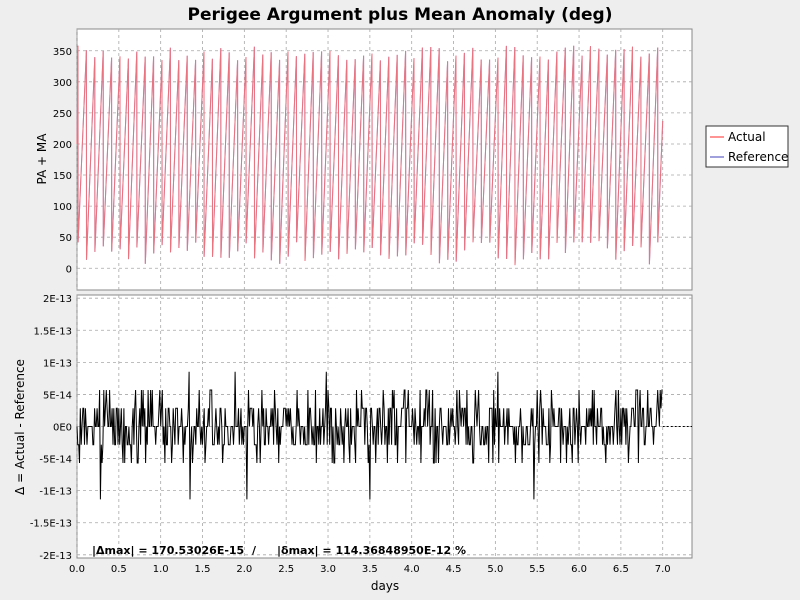  What do you see at coordinates (55, 492) in the screenshot?
I see `bottom-y-tick-label: -1E-13` at bounding box center [55, 492].